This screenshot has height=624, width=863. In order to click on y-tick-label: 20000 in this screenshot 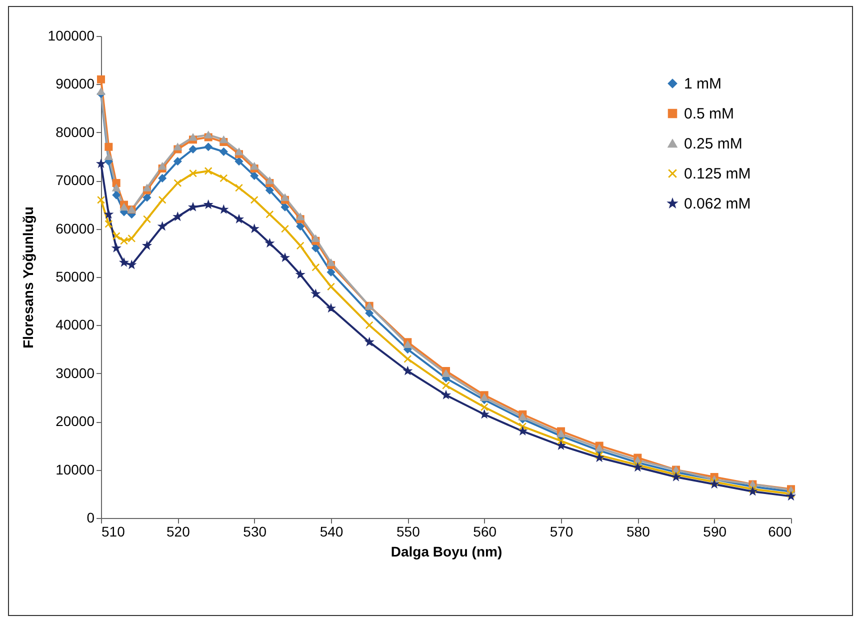, I will do `click(75, 421)`.